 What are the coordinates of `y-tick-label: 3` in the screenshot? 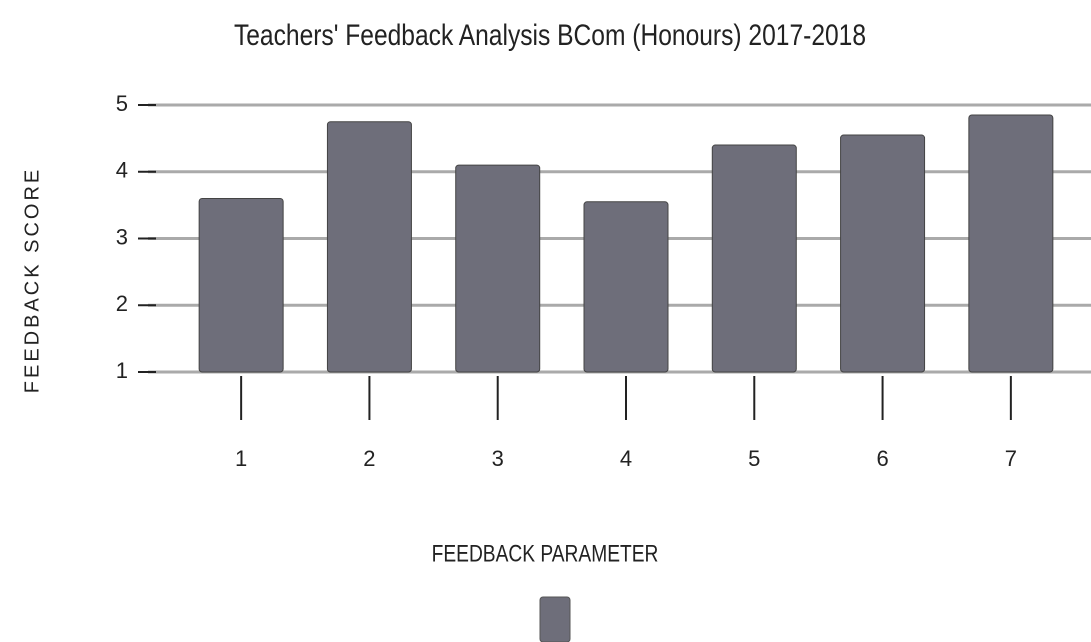 It's located at (122, 236).